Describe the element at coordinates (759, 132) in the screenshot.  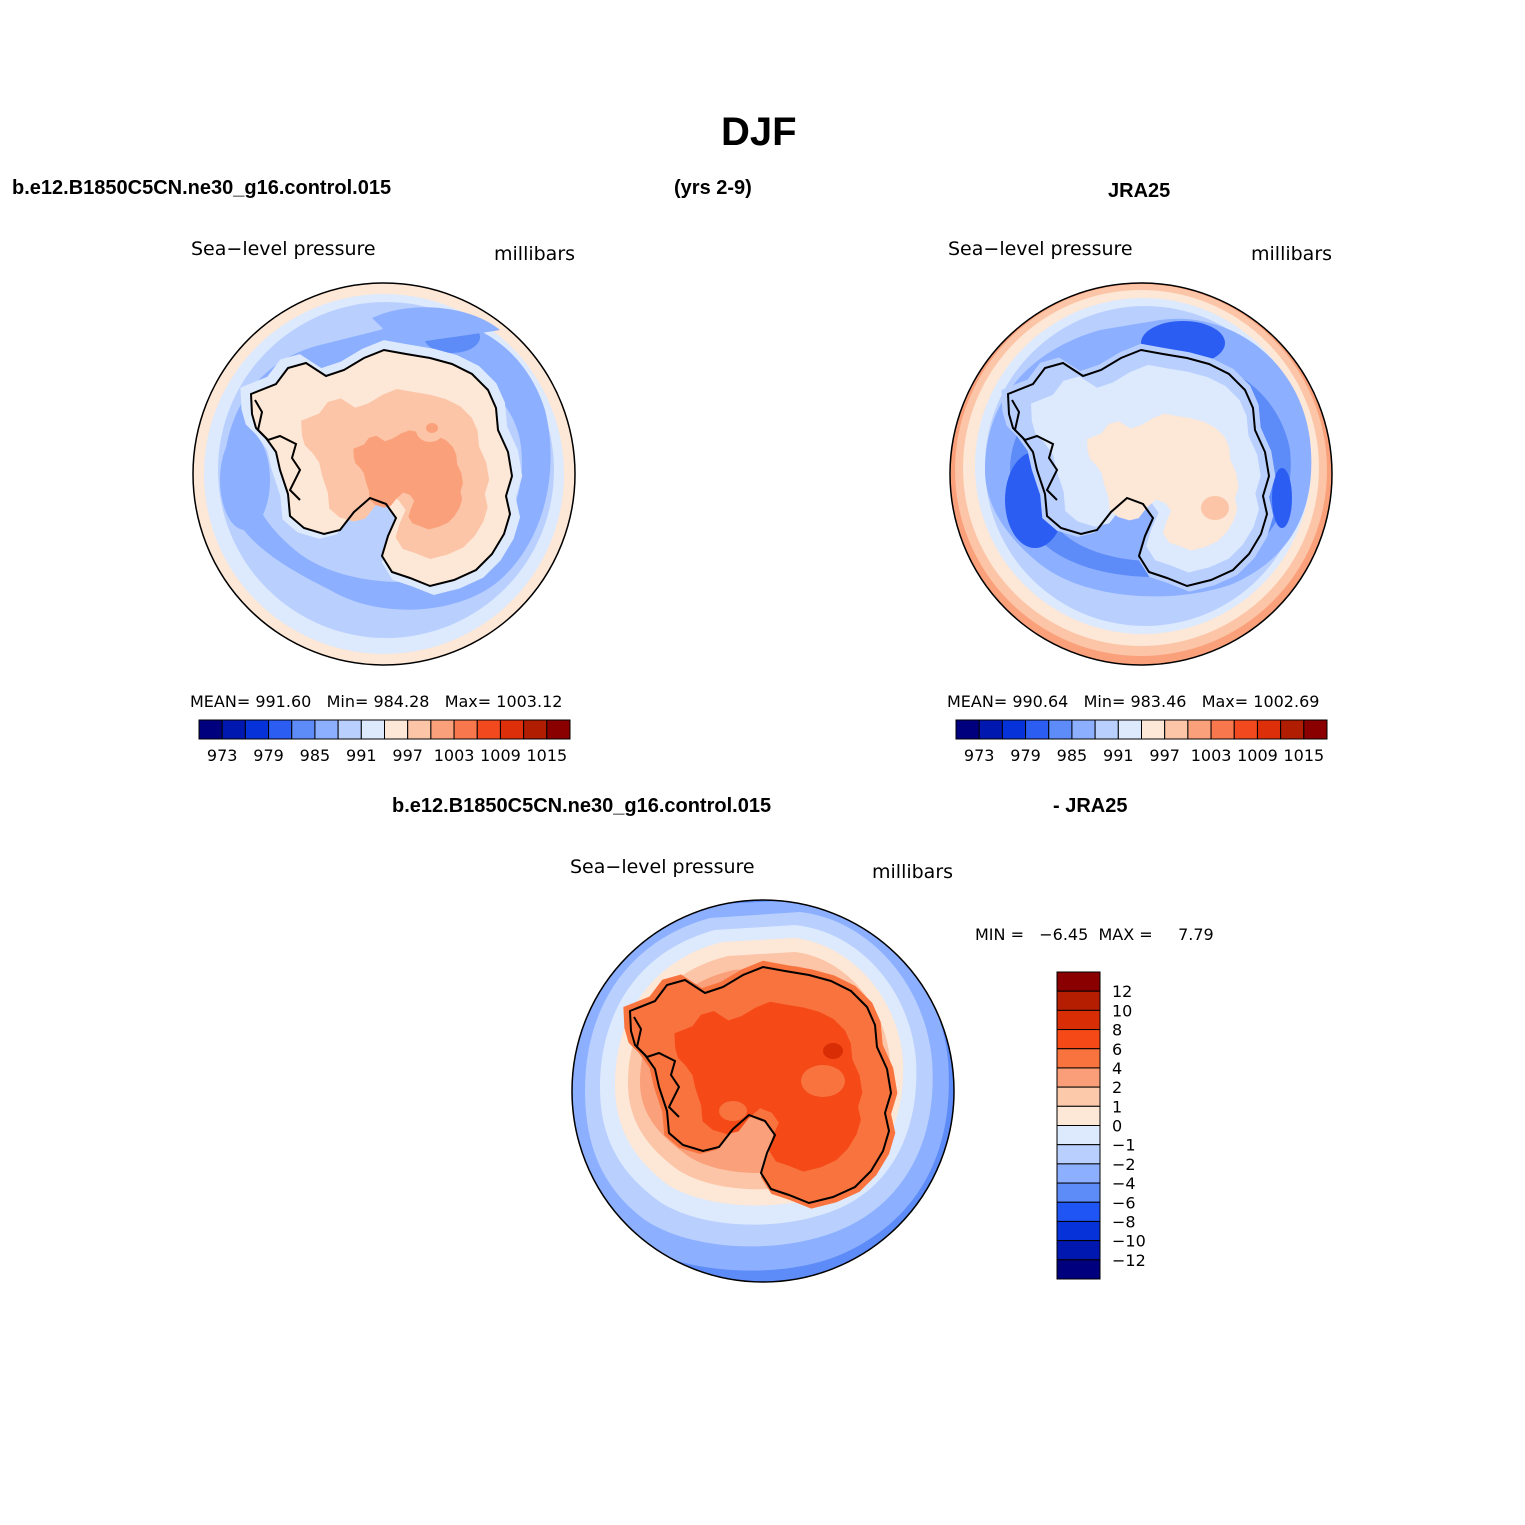
I see `figure-title: DJF` at that location.